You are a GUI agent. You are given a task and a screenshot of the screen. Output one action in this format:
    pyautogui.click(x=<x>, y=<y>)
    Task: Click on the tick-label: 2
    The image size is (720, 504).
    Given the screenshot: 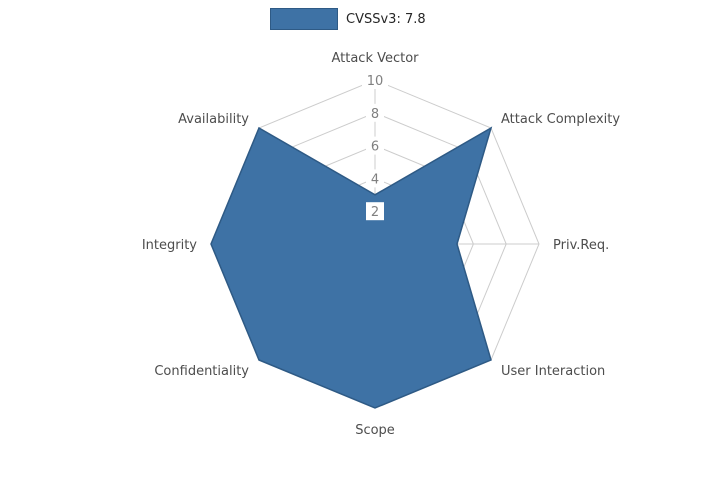 What is the action you would take?
    pyautogui.click(x=375, y=212)
    